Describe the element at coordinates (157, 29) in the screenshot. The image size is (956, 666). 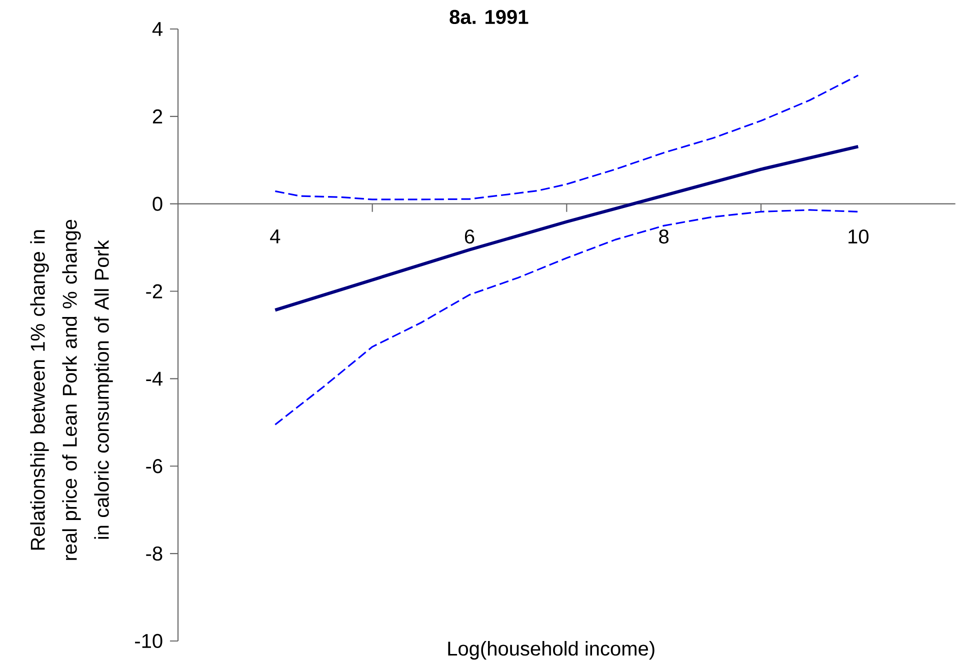
I see `y-tick-label: 4` at that location.